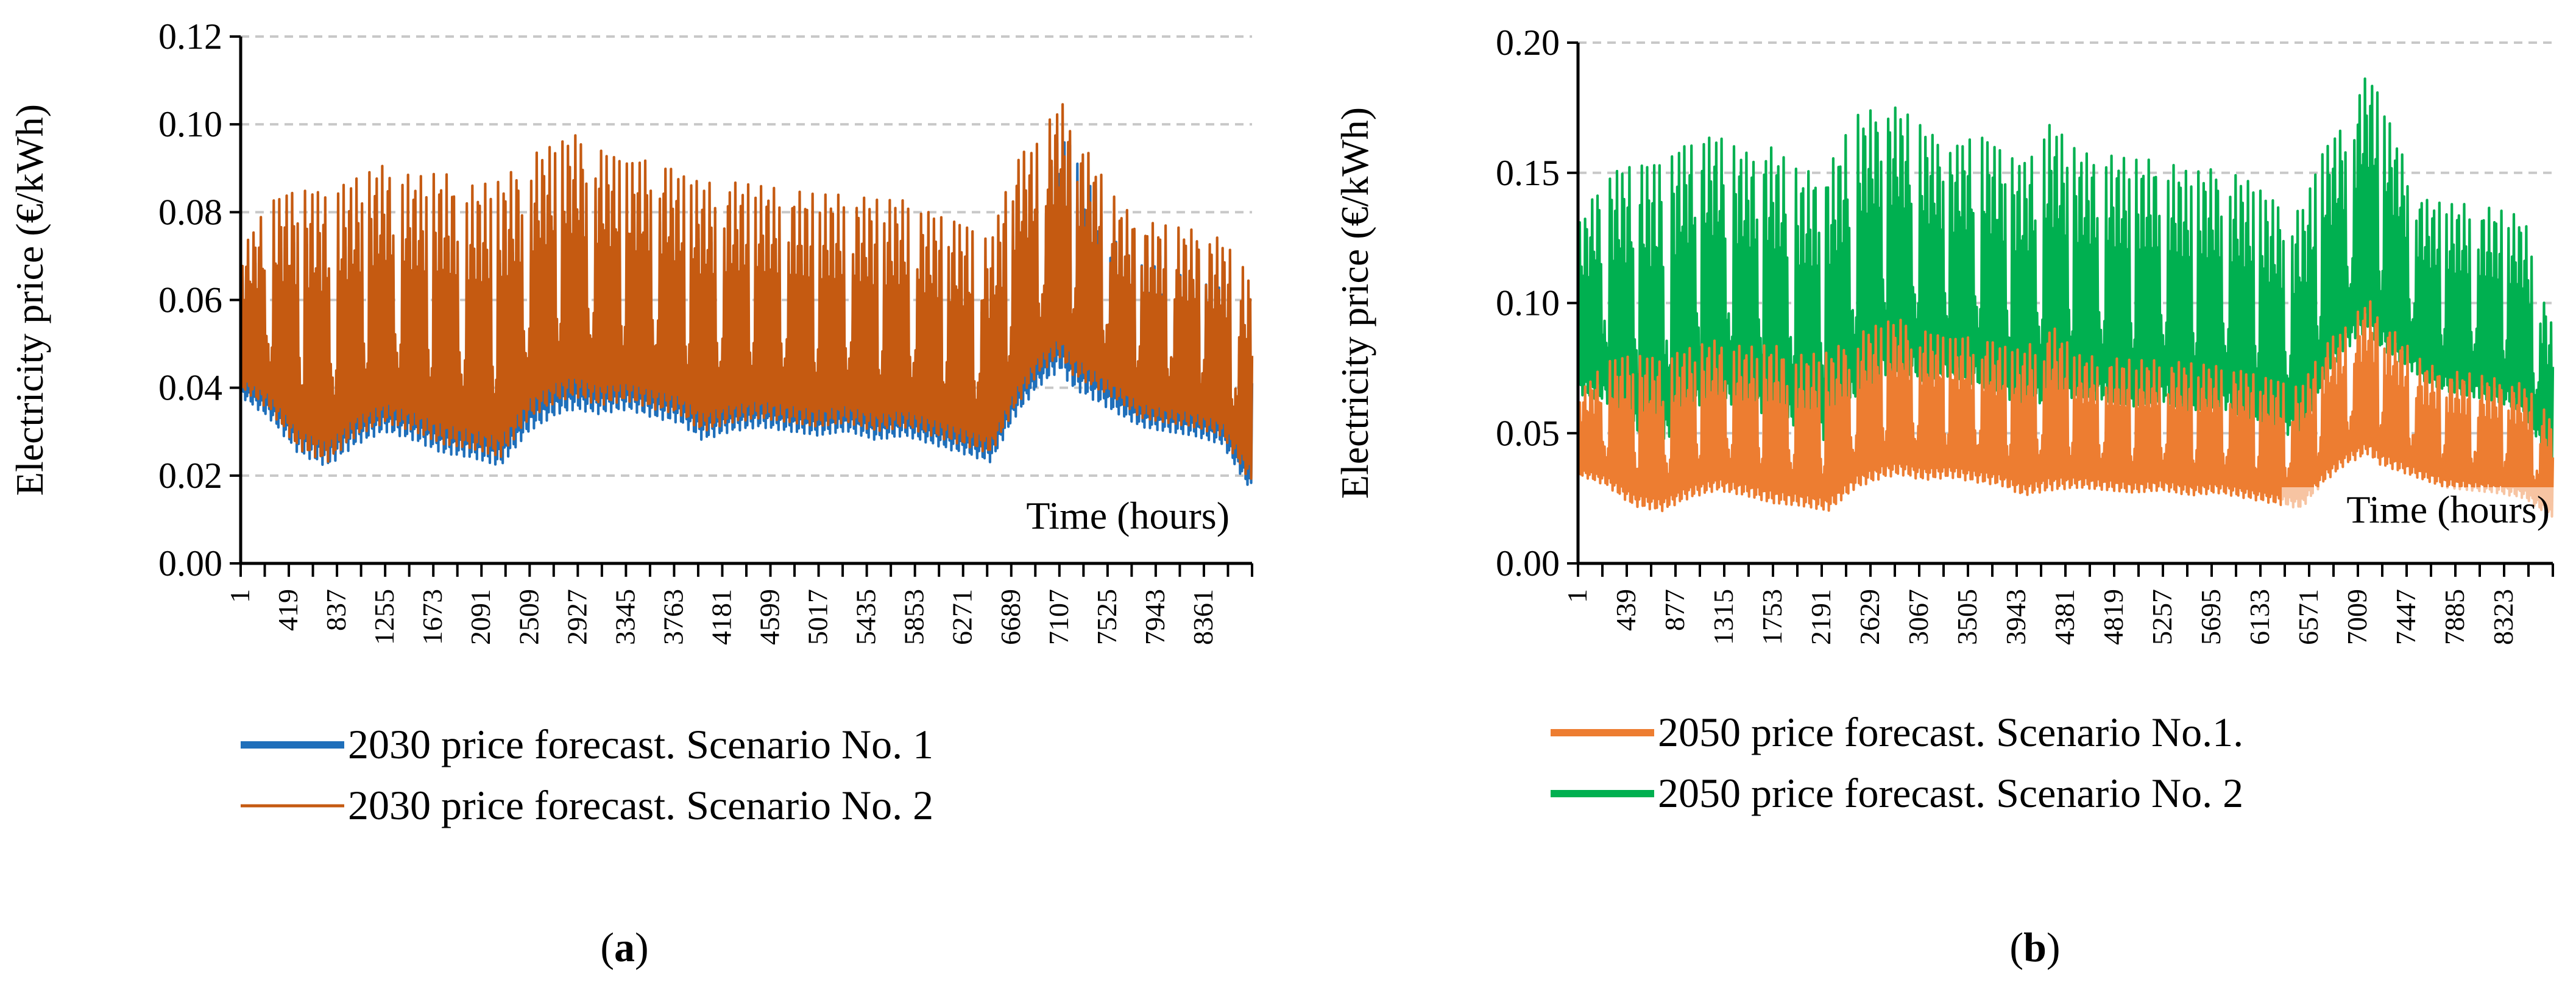 The height and width of the screenshot is (994, 2576). What do you see at coordinates (1058, 617) in the screenshot?
I see `x-tick-label: 7107` at bounding box center [1058, 617].